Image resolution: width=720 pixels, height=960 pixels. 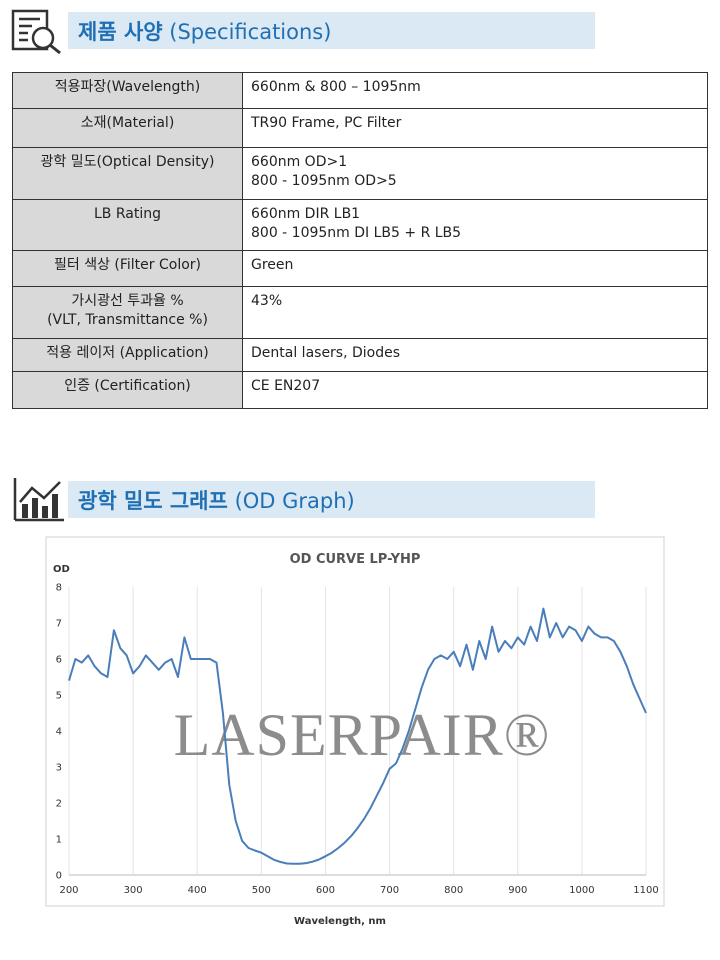 What do you see at coordinates (326, 123) in the screenshot?
I see `cell-text: TR90 Frame, PC Filter` at bounding box center [326, 123].